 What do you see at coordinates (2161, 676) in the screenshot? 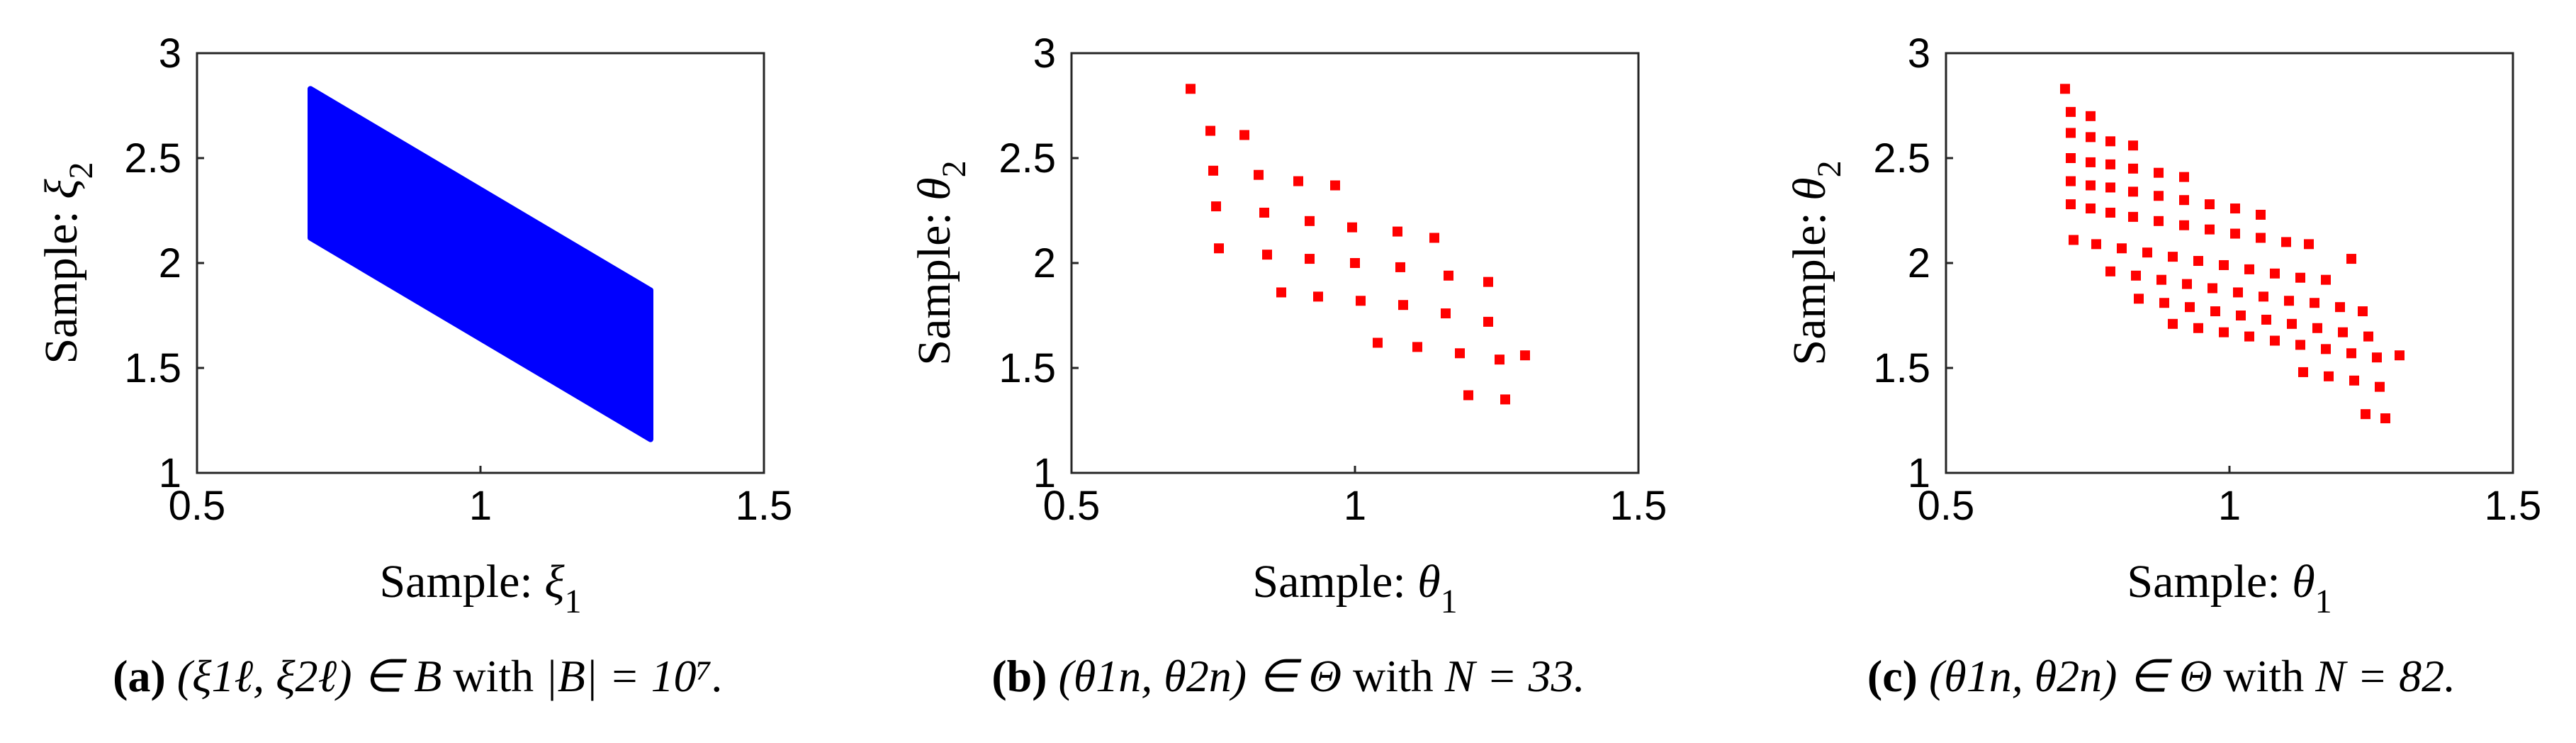
I see `panel-c-caption: (c) (θ1n, θ2n) ∈ Θ with N = 82.` at bounding box center [2161, 676].